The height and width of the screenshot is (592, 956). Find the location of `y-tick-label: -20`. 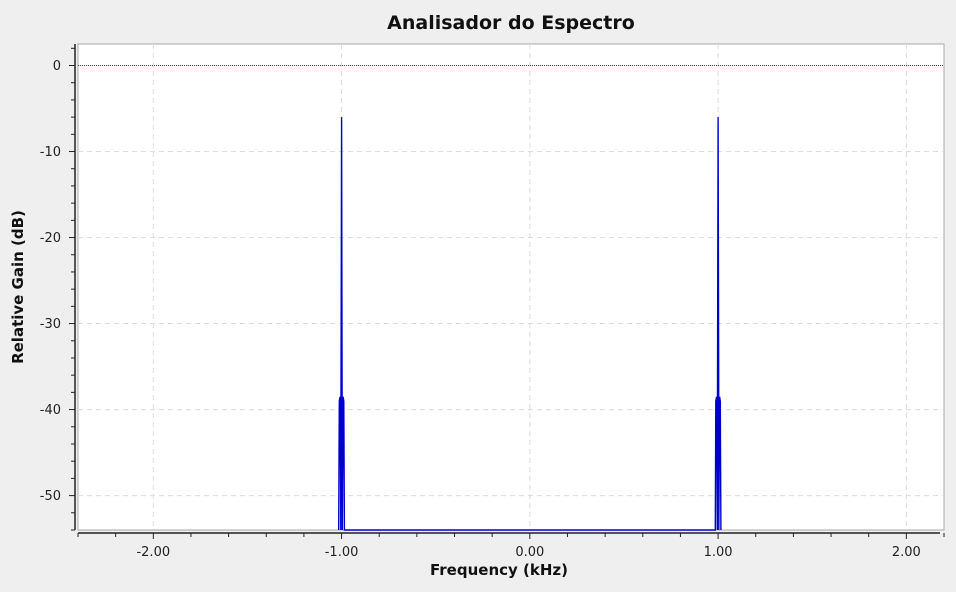

y-tick-label: -20 is located at coordinates (50, 238).